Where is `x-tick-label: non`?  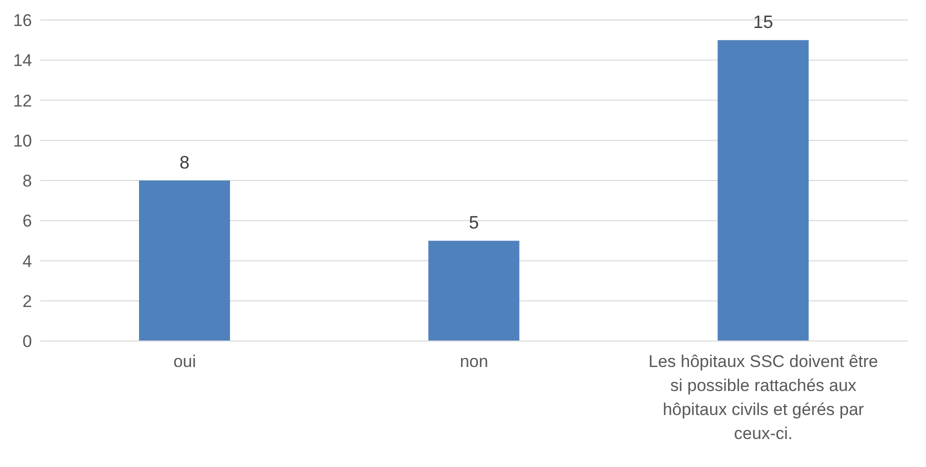
x-tick-label: non is located at coordinates (474, 361).